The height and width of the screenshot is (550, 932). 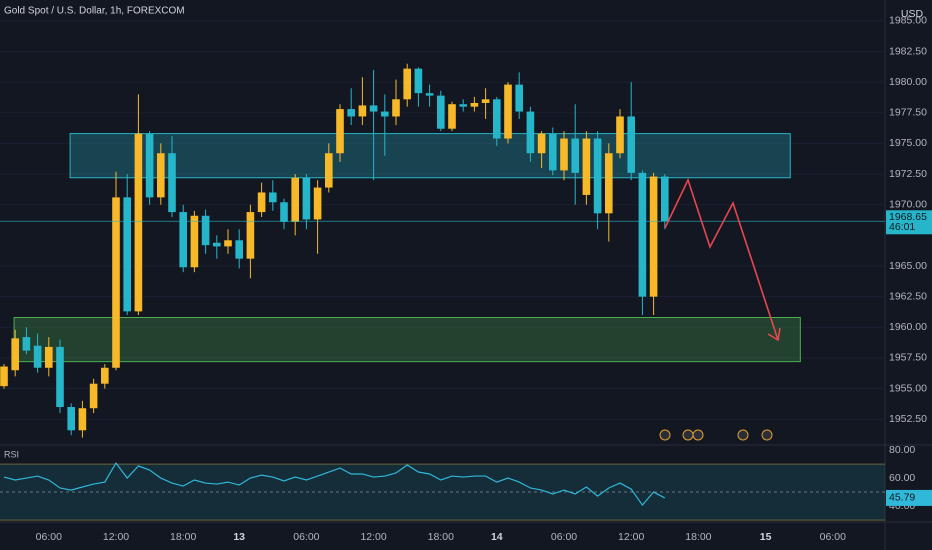 What do you see at coordinates (908, 327) in the screenshot?
I see `y-tick-label: 1960.00` at bounding box center [908, 327].